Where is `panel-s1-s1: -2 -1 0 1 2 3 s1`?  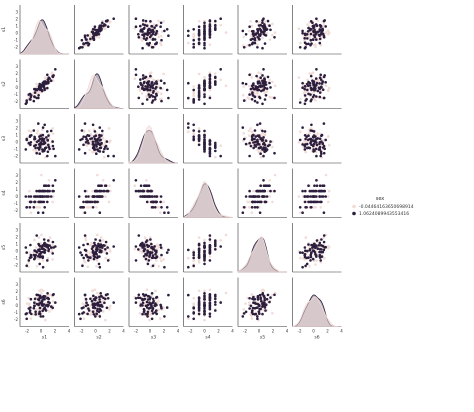
panel-s1-s1: -2 -1 0 1 2 3 s1 is located at coordinates (35, 30).